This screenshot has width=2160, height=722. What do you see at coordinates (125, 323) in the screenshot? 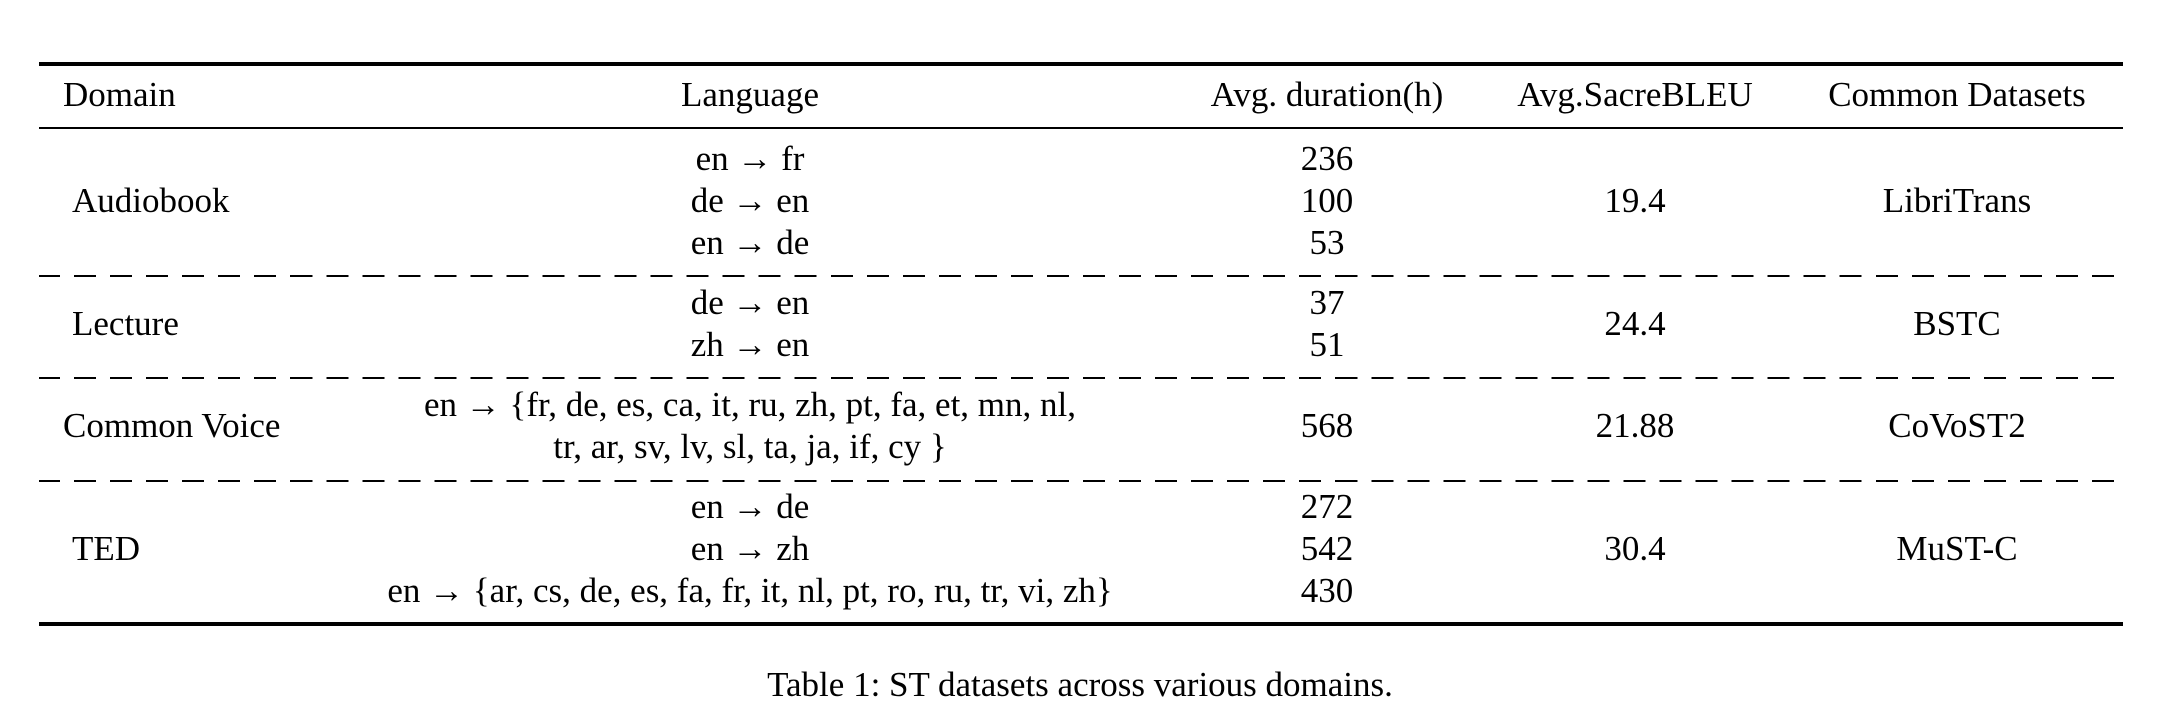
I see `row-domain: Lecture` at bounding box center [125, 323].